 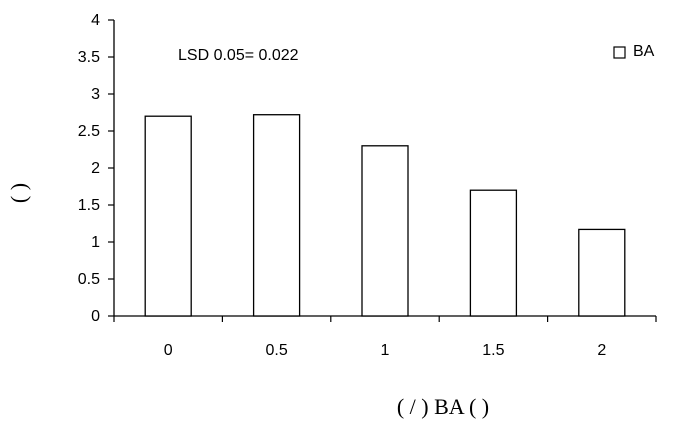 What do you see at coordinates (95, 94) in the screenshot?
I see `y-tick-label: 3` at bounding box center [95, 94].